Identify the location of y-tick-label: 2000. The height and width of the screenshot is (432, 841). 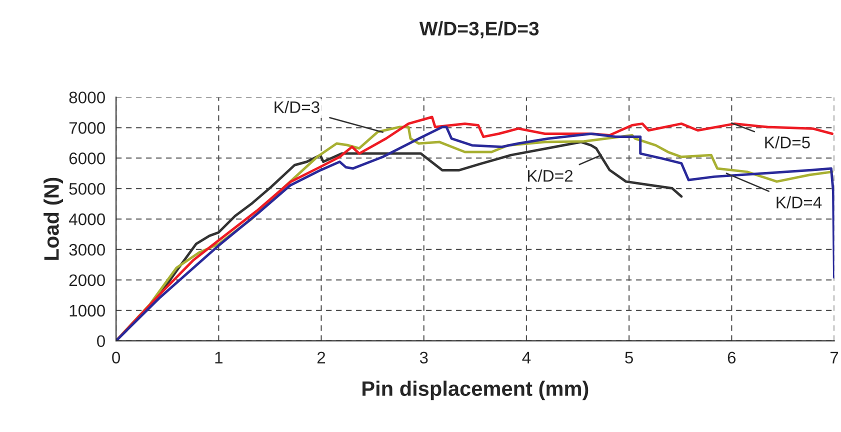
(87, 280).